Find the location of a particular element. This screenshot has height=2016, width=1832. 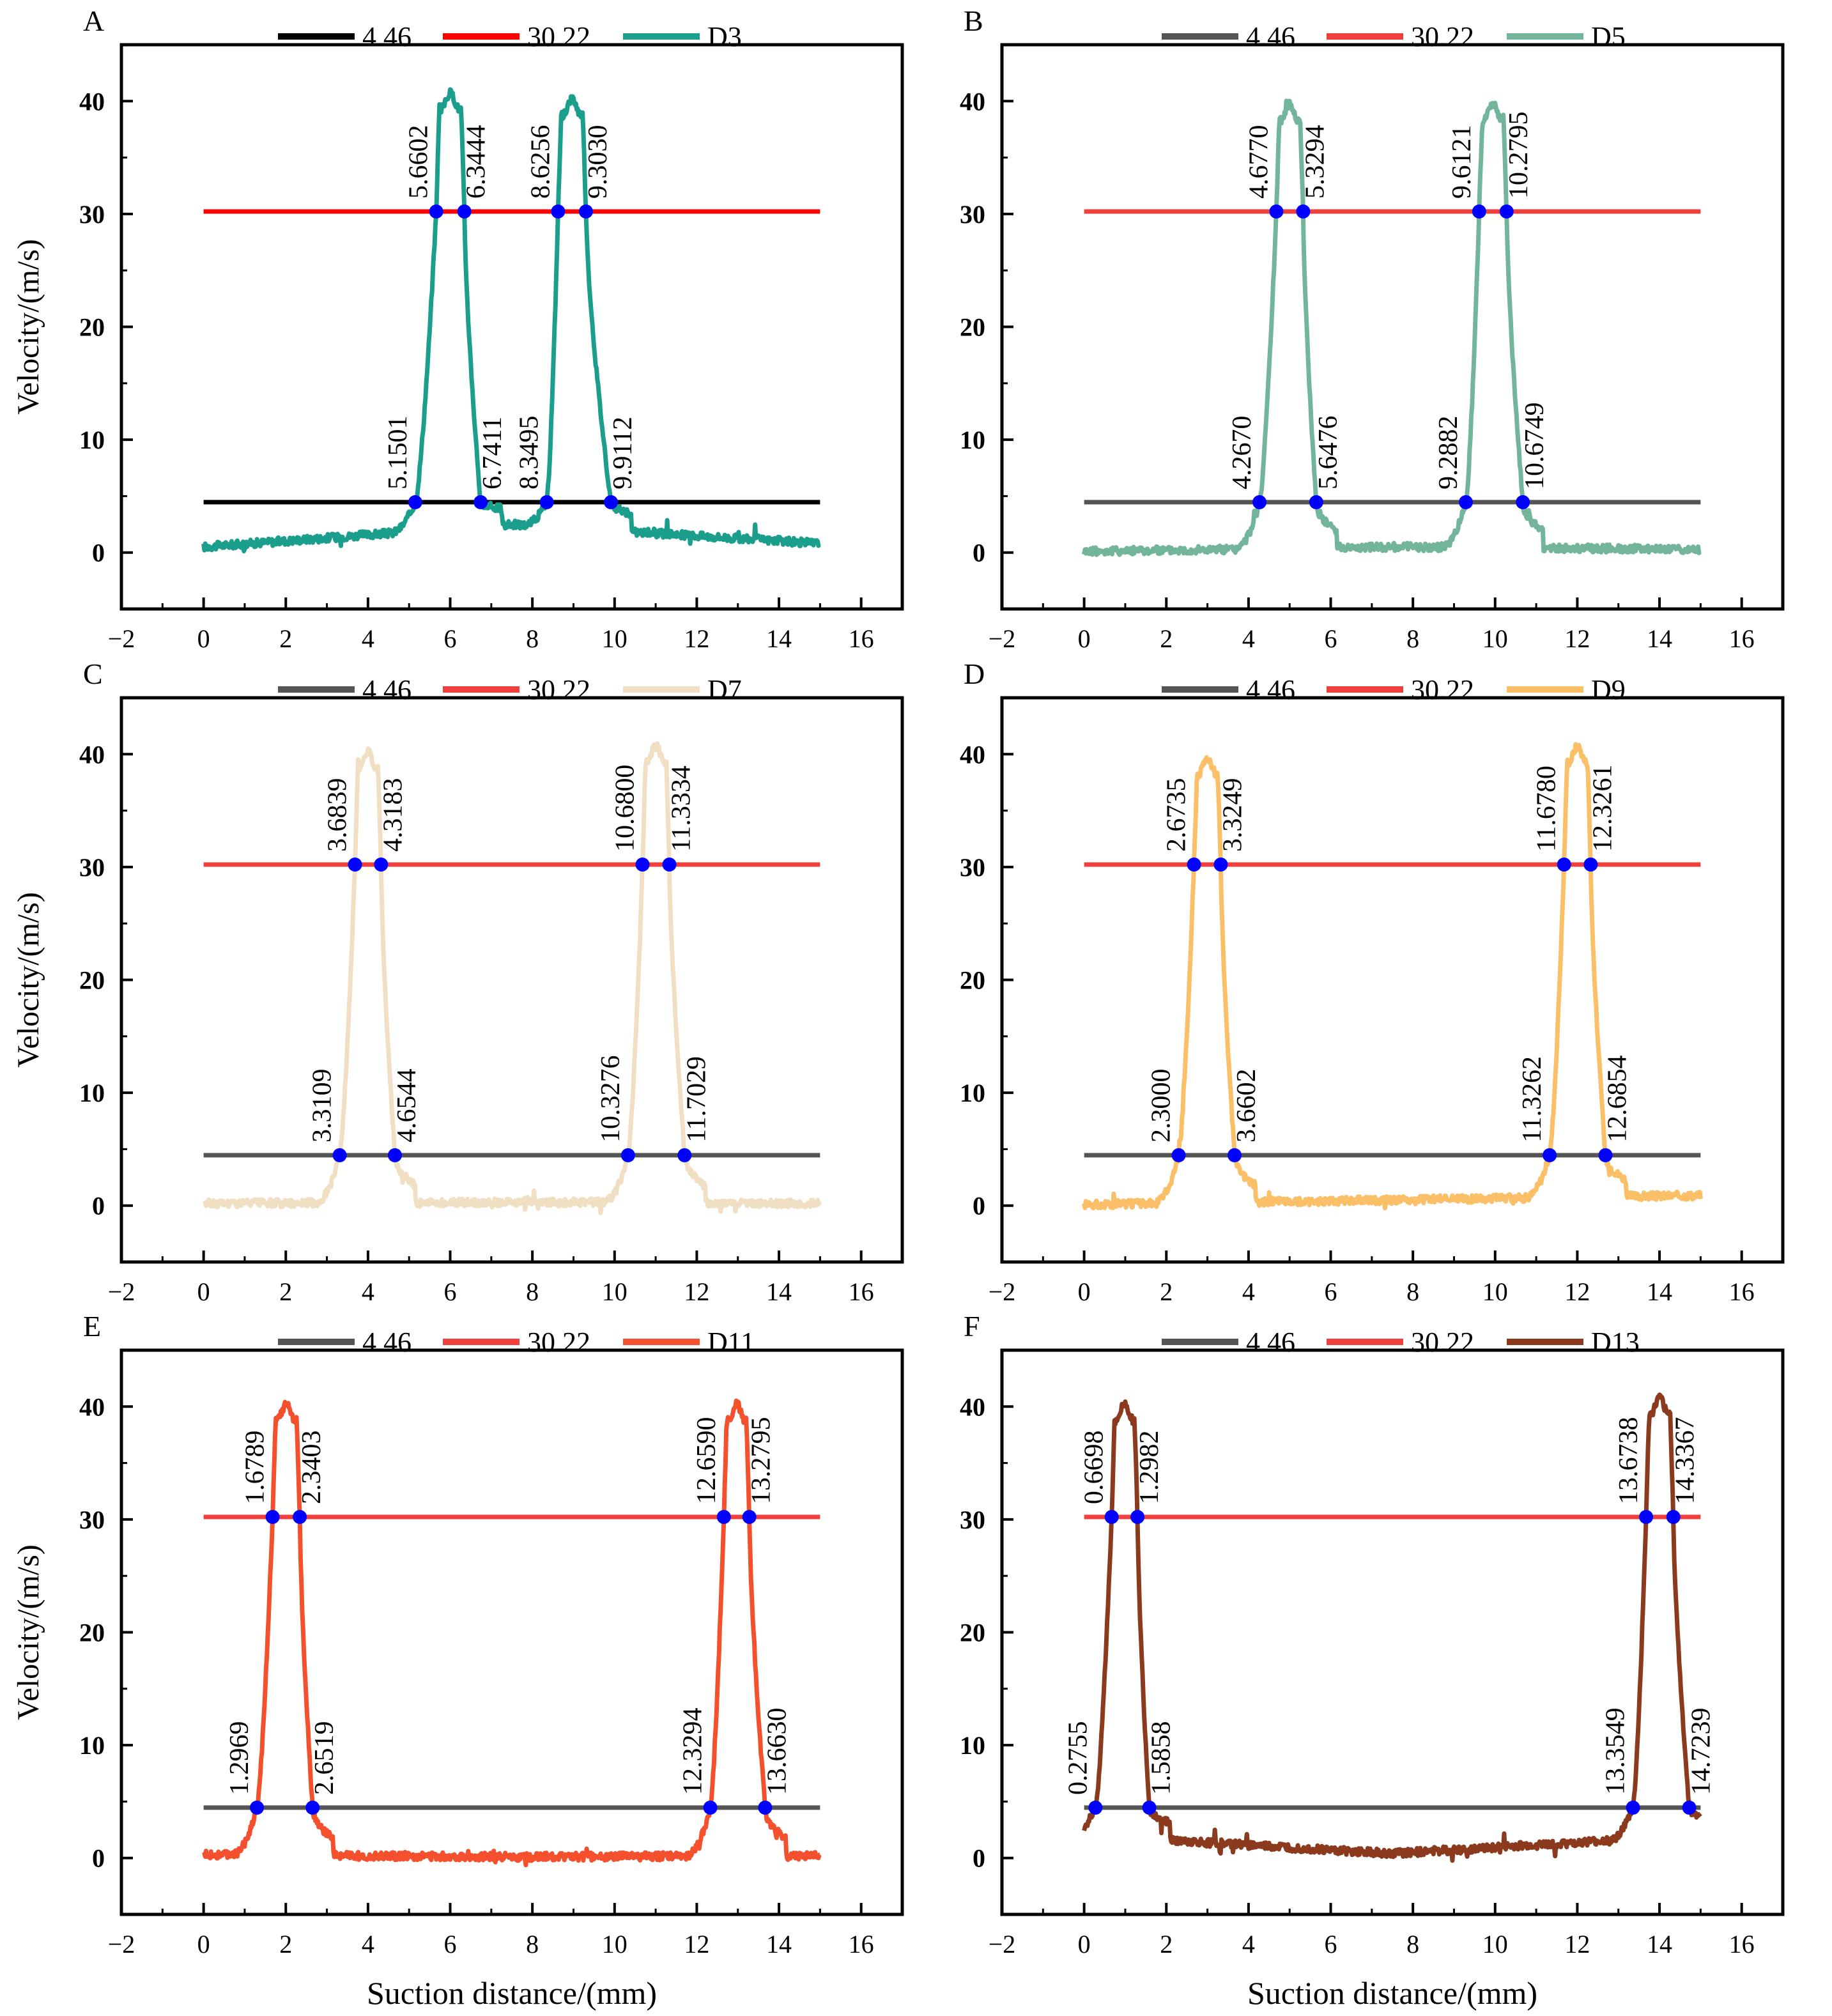

crossing-4-label: 4.2670 is located at coordinates (1242, 452).